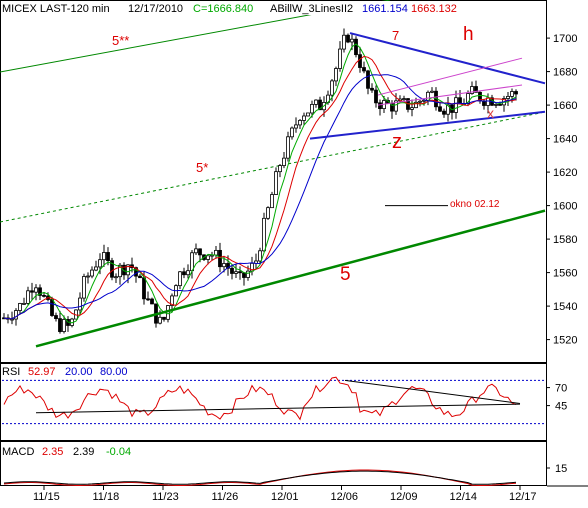 The width and height of the screenshot is (588, 508). Describe the element at coordinates (46, 497) in the screenshot. I see `x-tick-label: 11/15` at that location.